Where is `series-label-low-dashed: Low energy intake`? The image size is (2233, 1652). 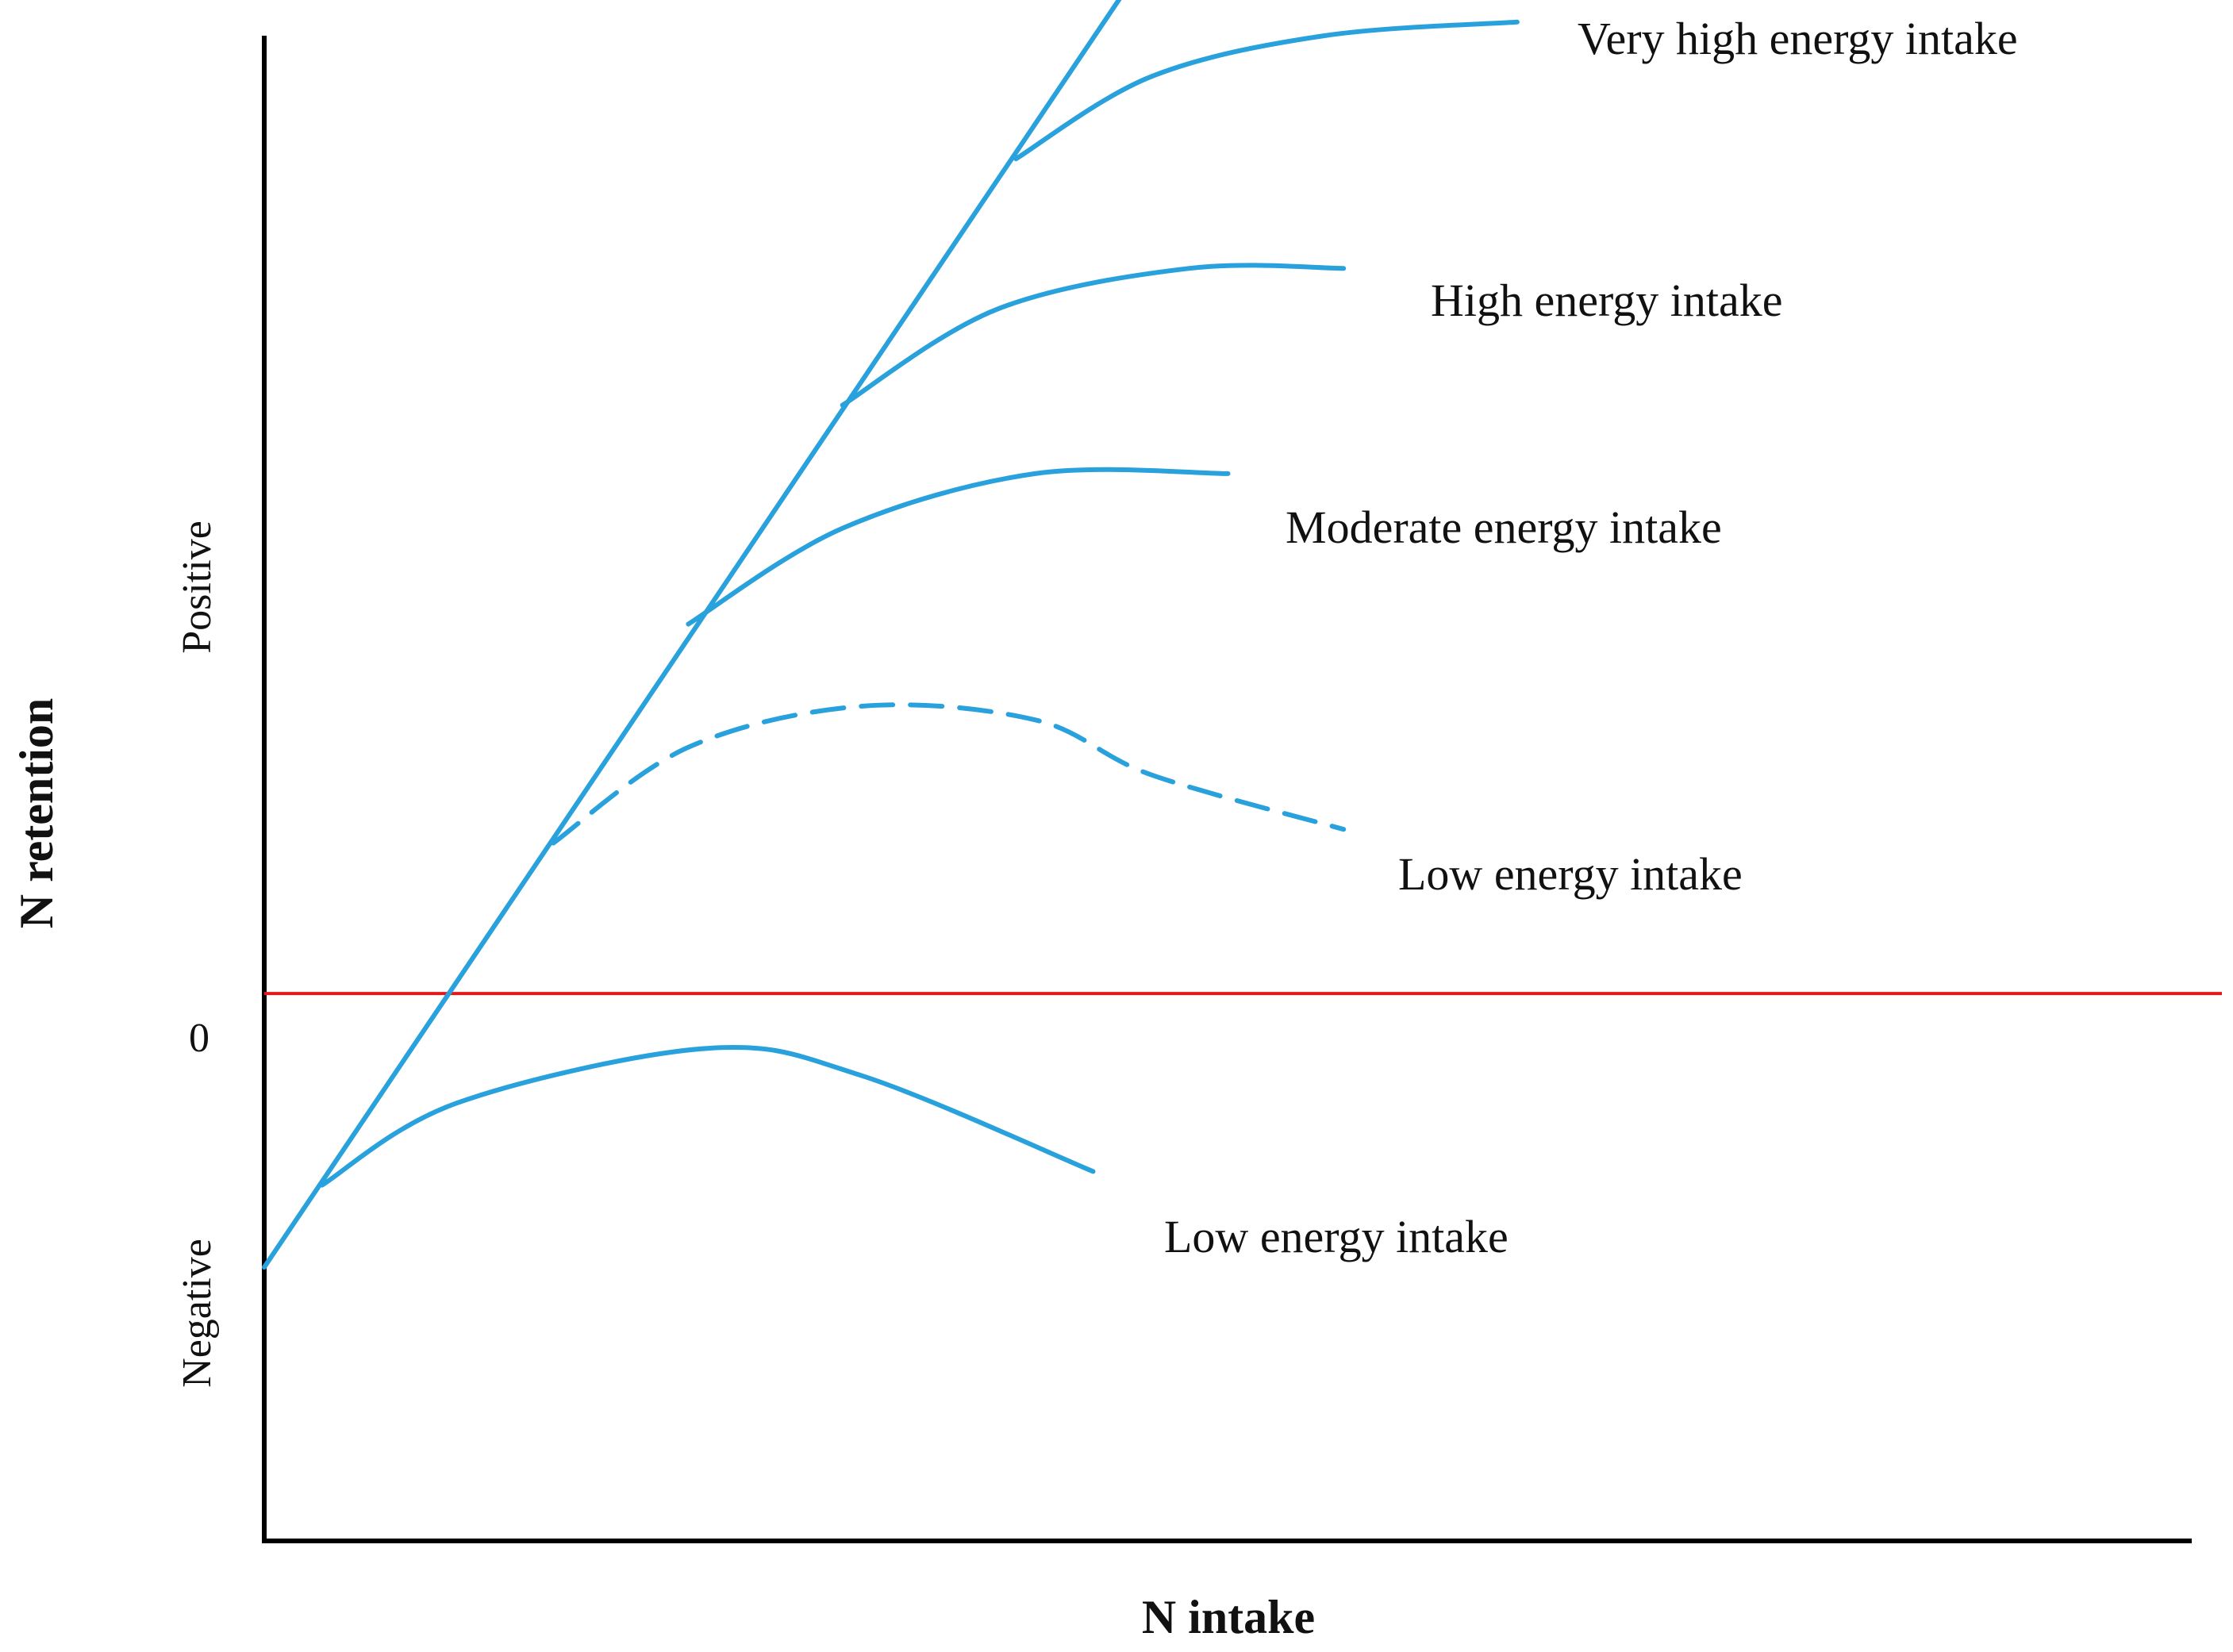 series-label-low-dashed: Low energy intake is located at coordinates (1570, 874).